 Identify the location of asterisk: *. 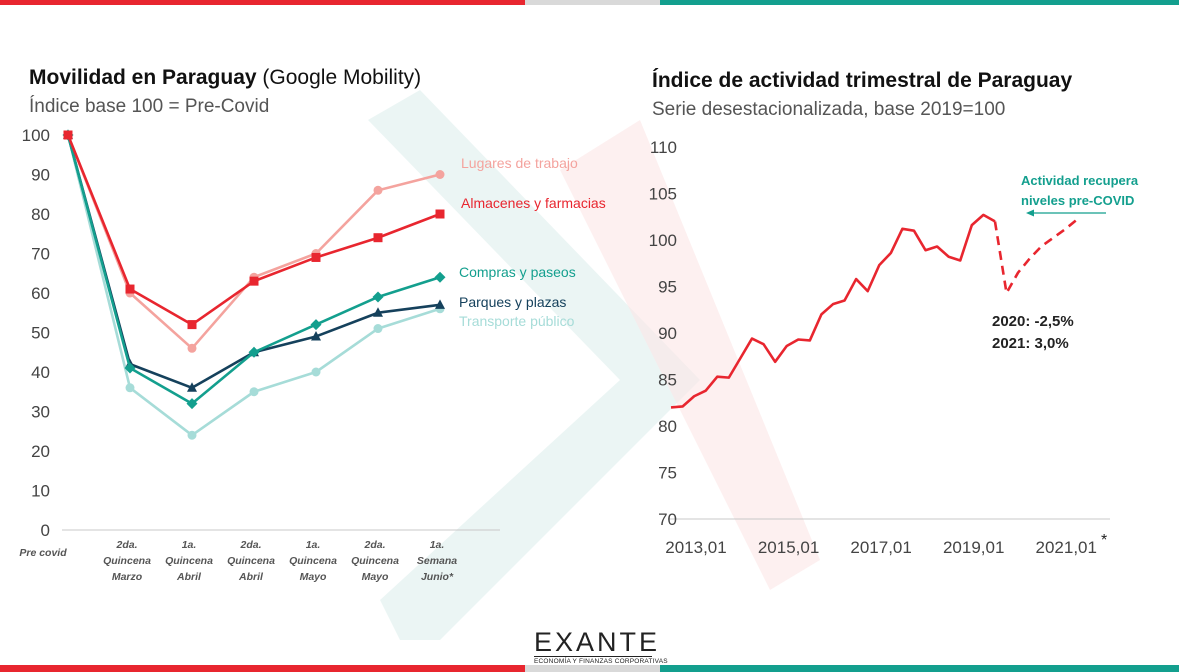
(1104, 540).